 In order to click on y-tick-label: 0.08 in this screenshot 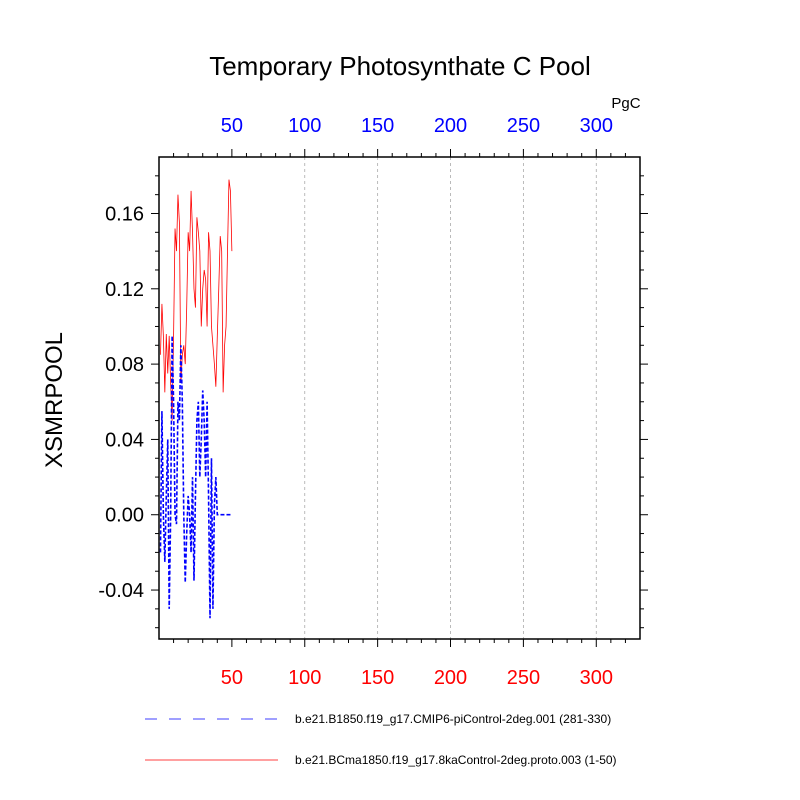, I will do `click(124, 365)`.